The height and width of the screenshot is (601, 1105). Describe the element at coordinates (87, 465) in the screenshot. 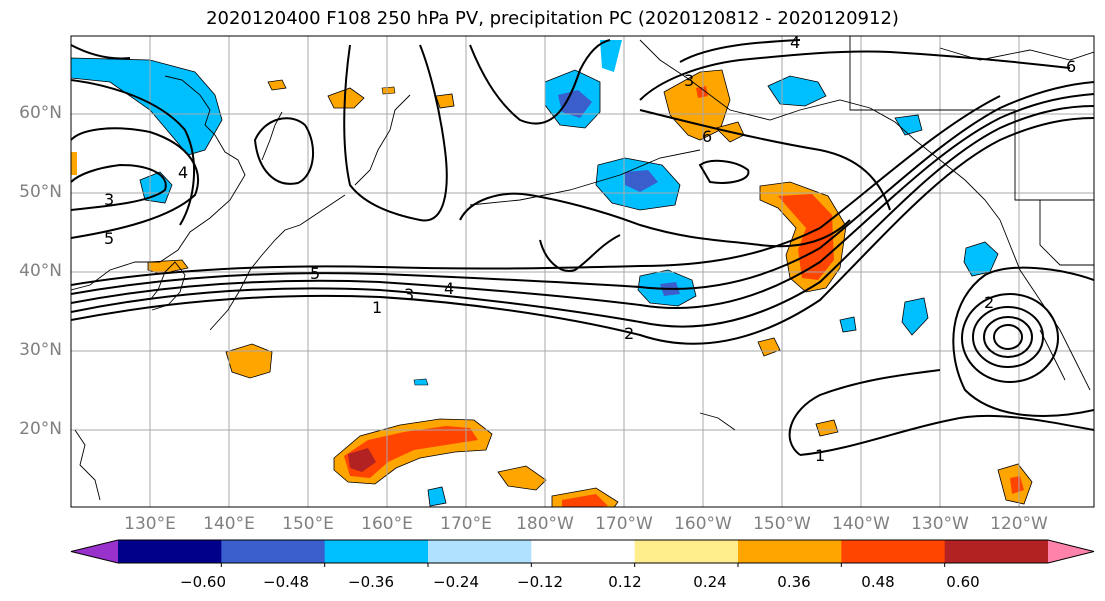

I see `coastline-philippines` at that location.